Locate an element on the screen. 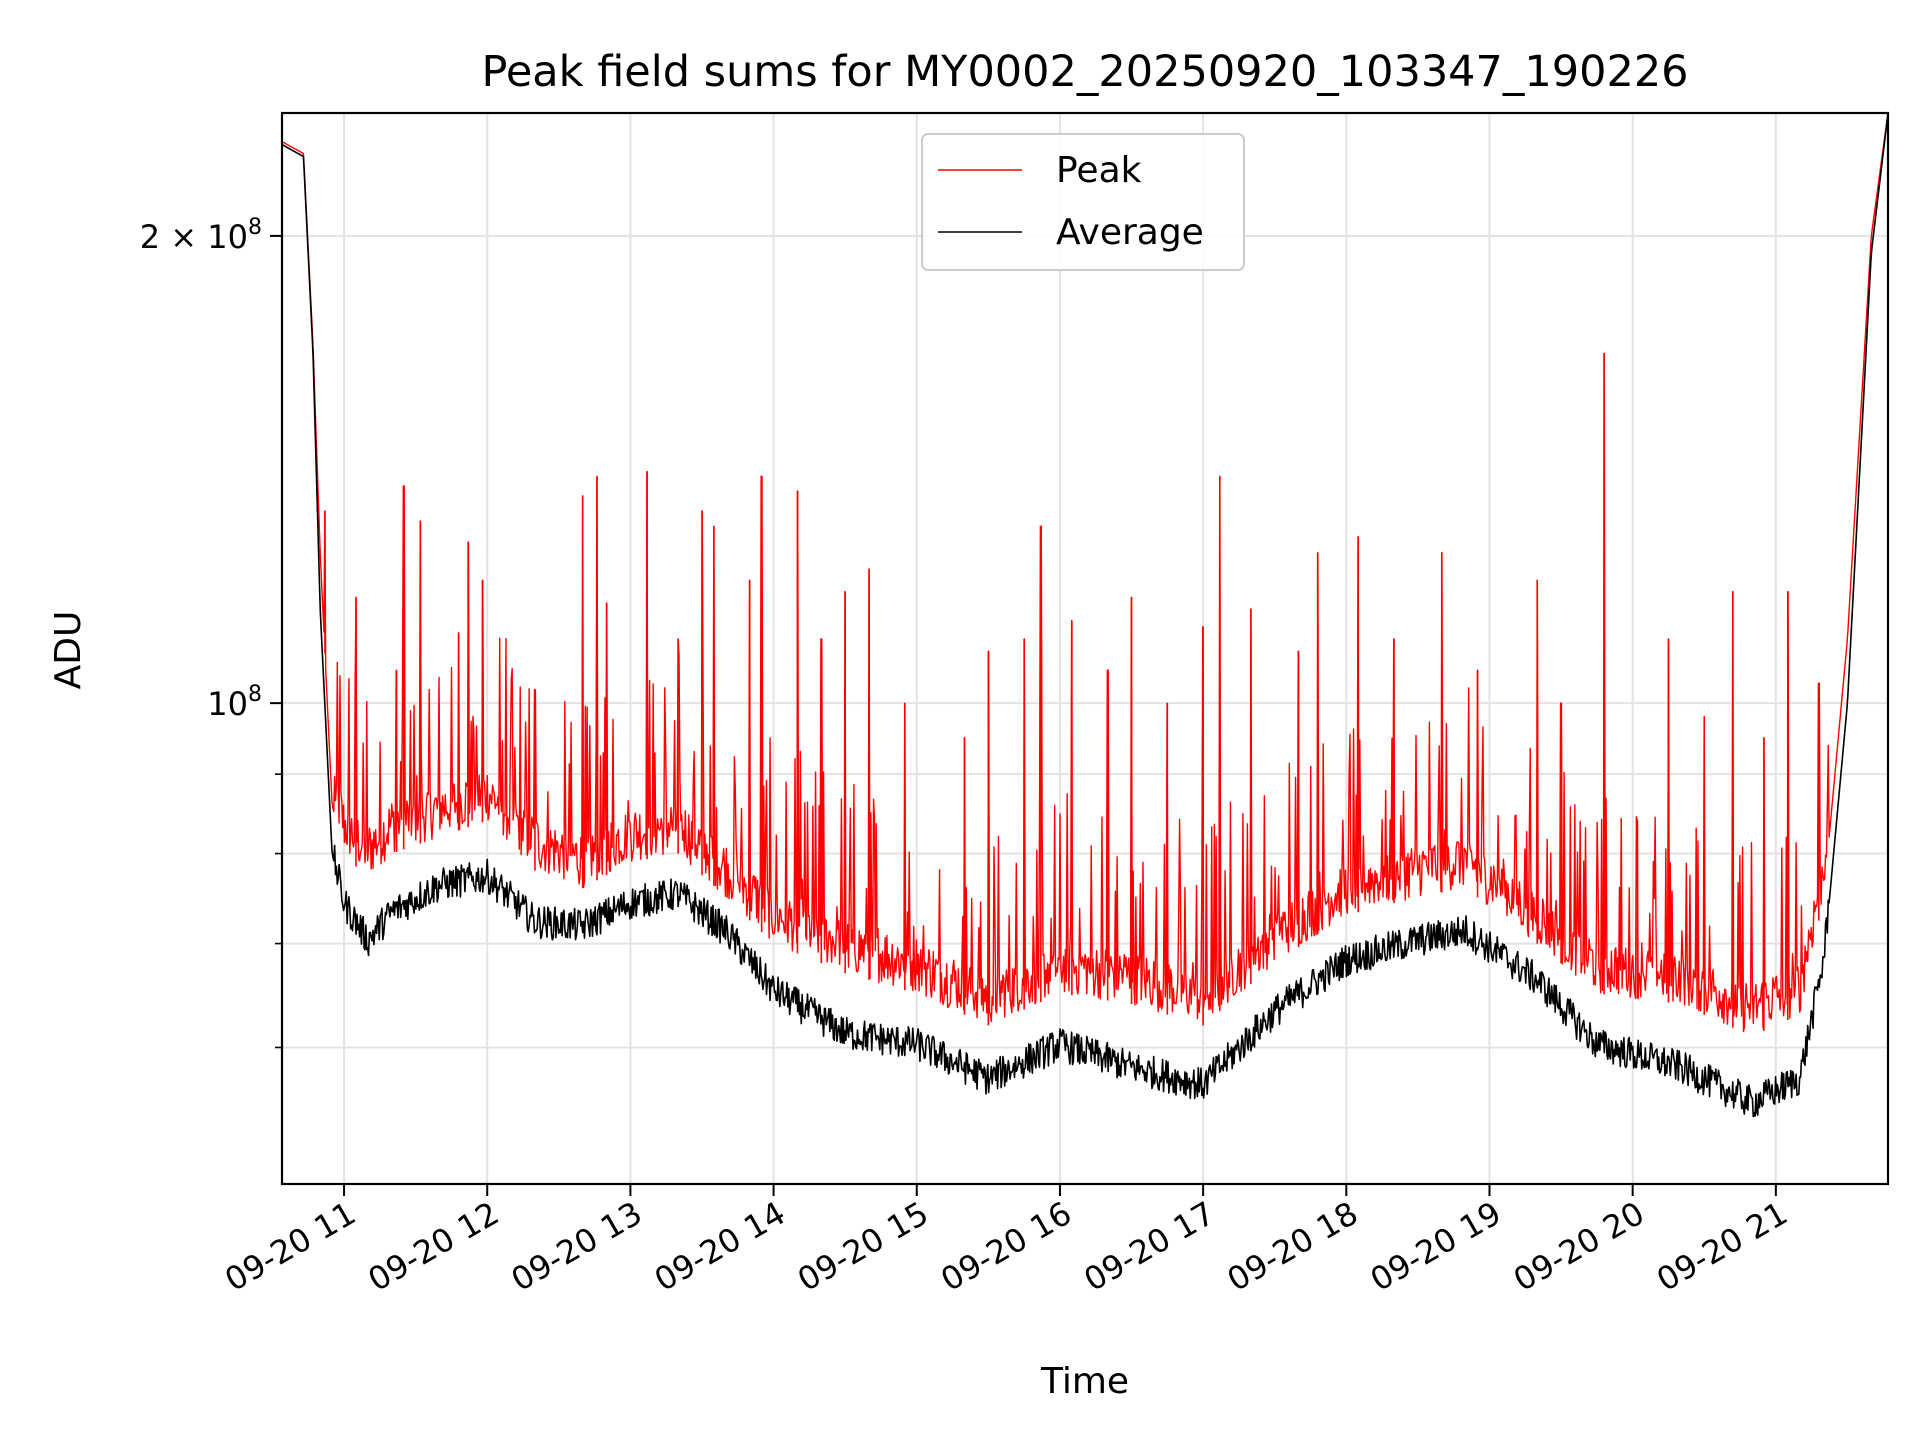 This screenshot has height=1440, width=1920. x-axis-label: Time is located at coordinates (1084, 1381).